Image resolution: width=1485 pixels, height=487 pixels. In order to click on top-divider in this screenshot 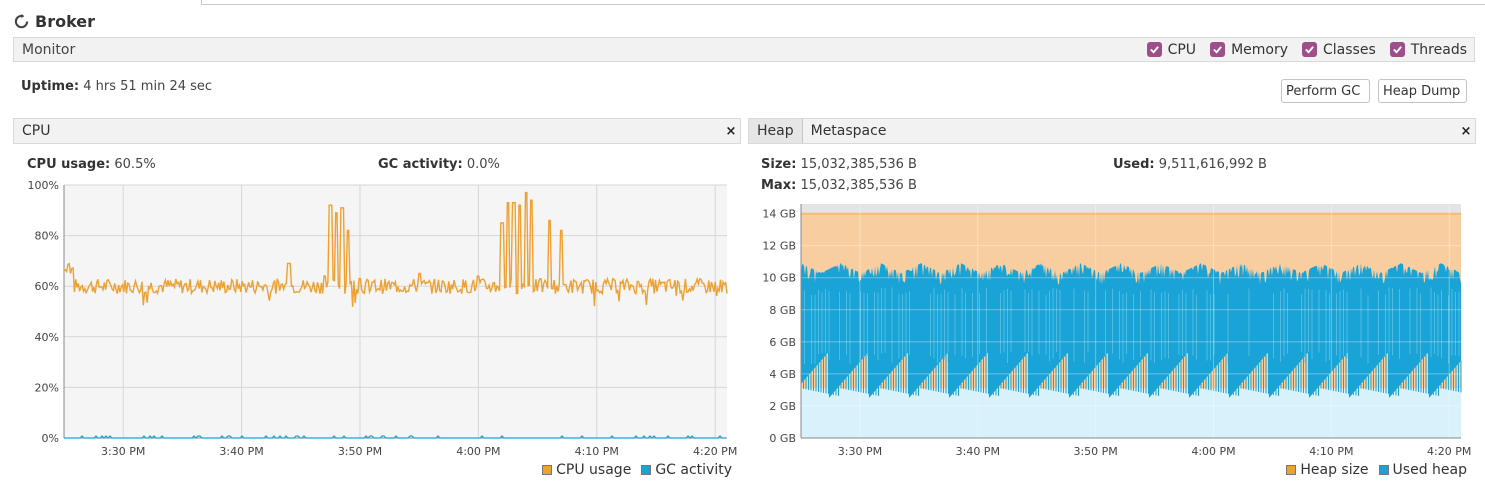, I will do `click(843, 4)`.